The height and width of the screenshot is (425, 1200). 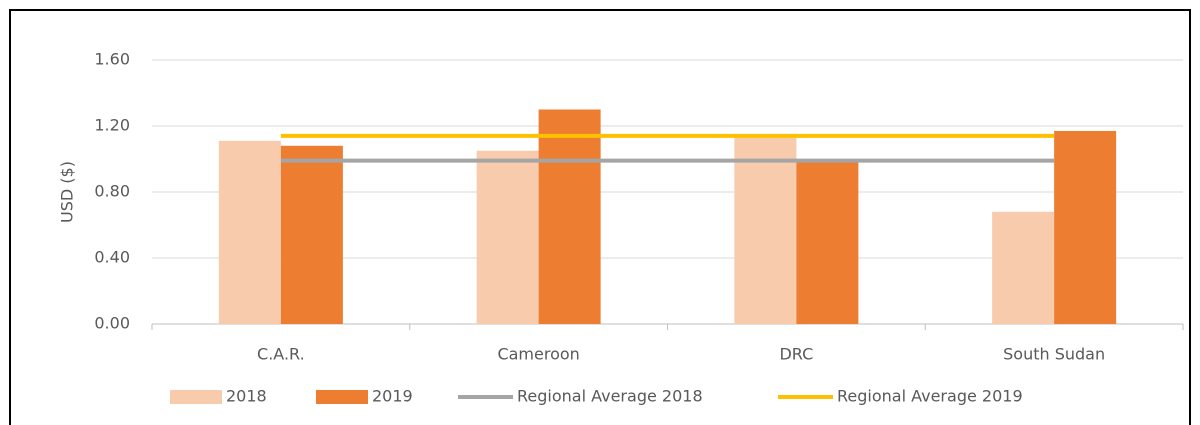 I want to click on legend-label: 2019, so click(x=392, y=396).